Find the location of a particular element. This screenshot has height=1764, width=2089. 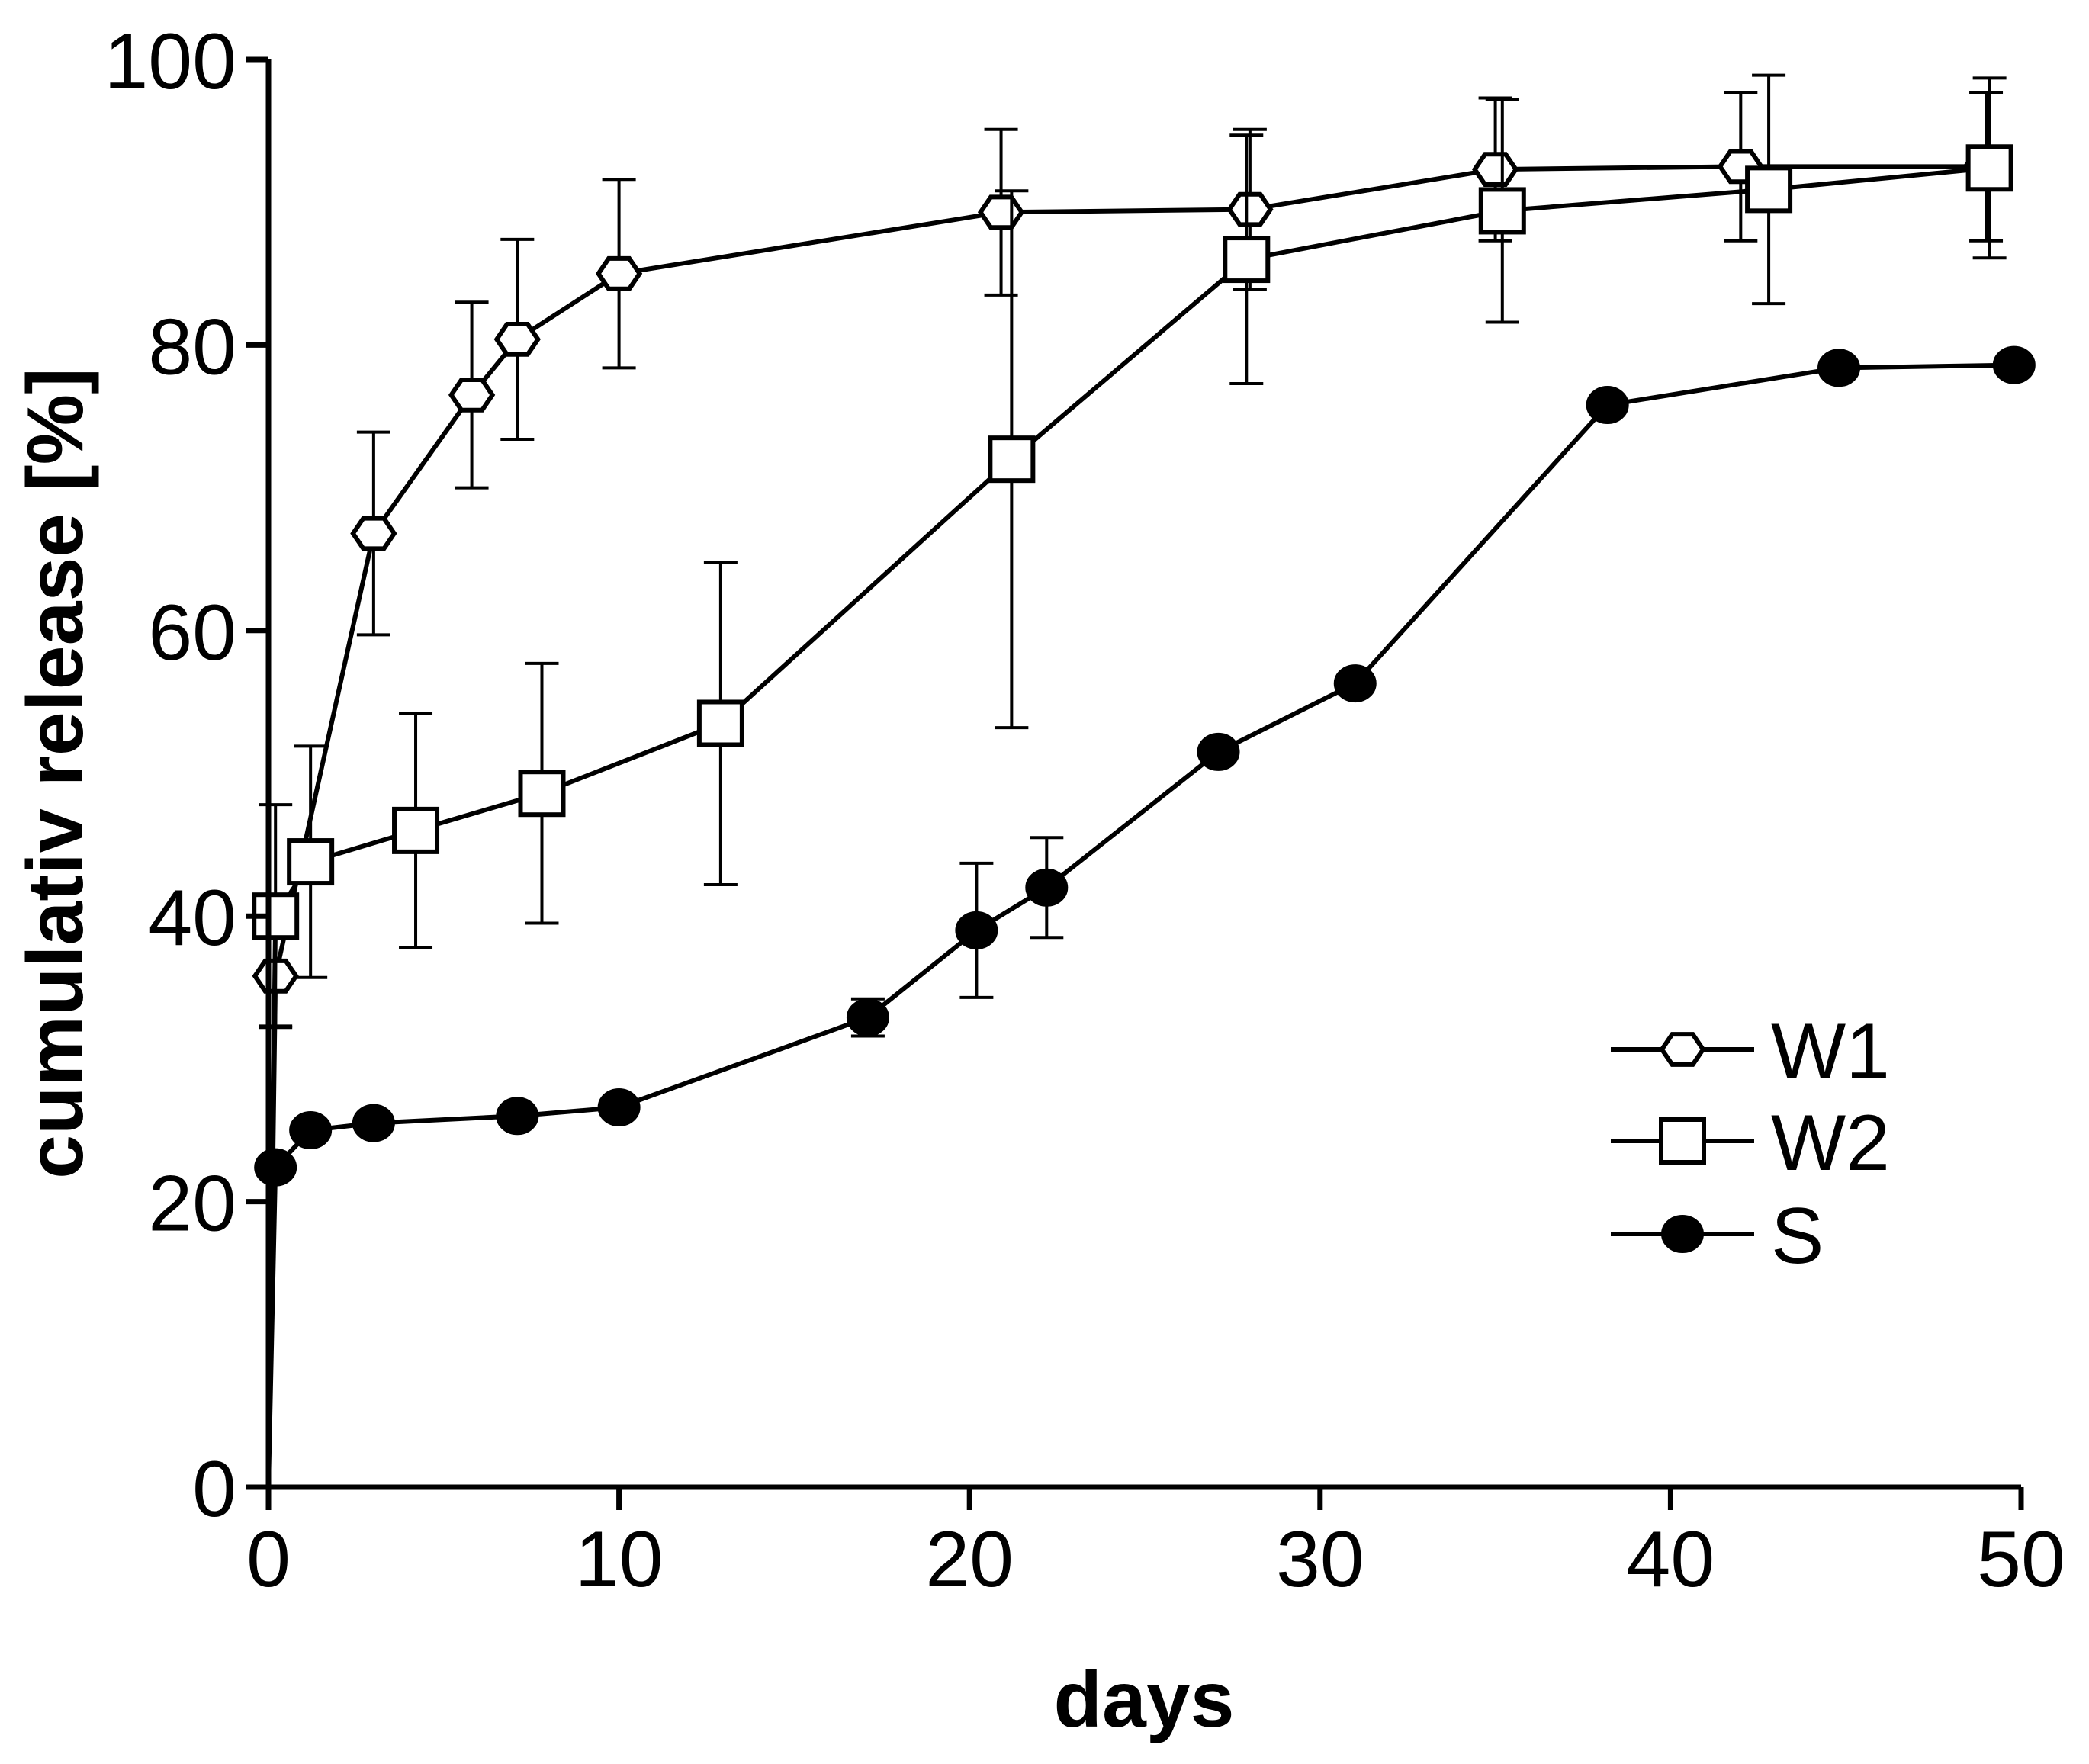

legend-marker-s is located at coordinates (1682, 1234).